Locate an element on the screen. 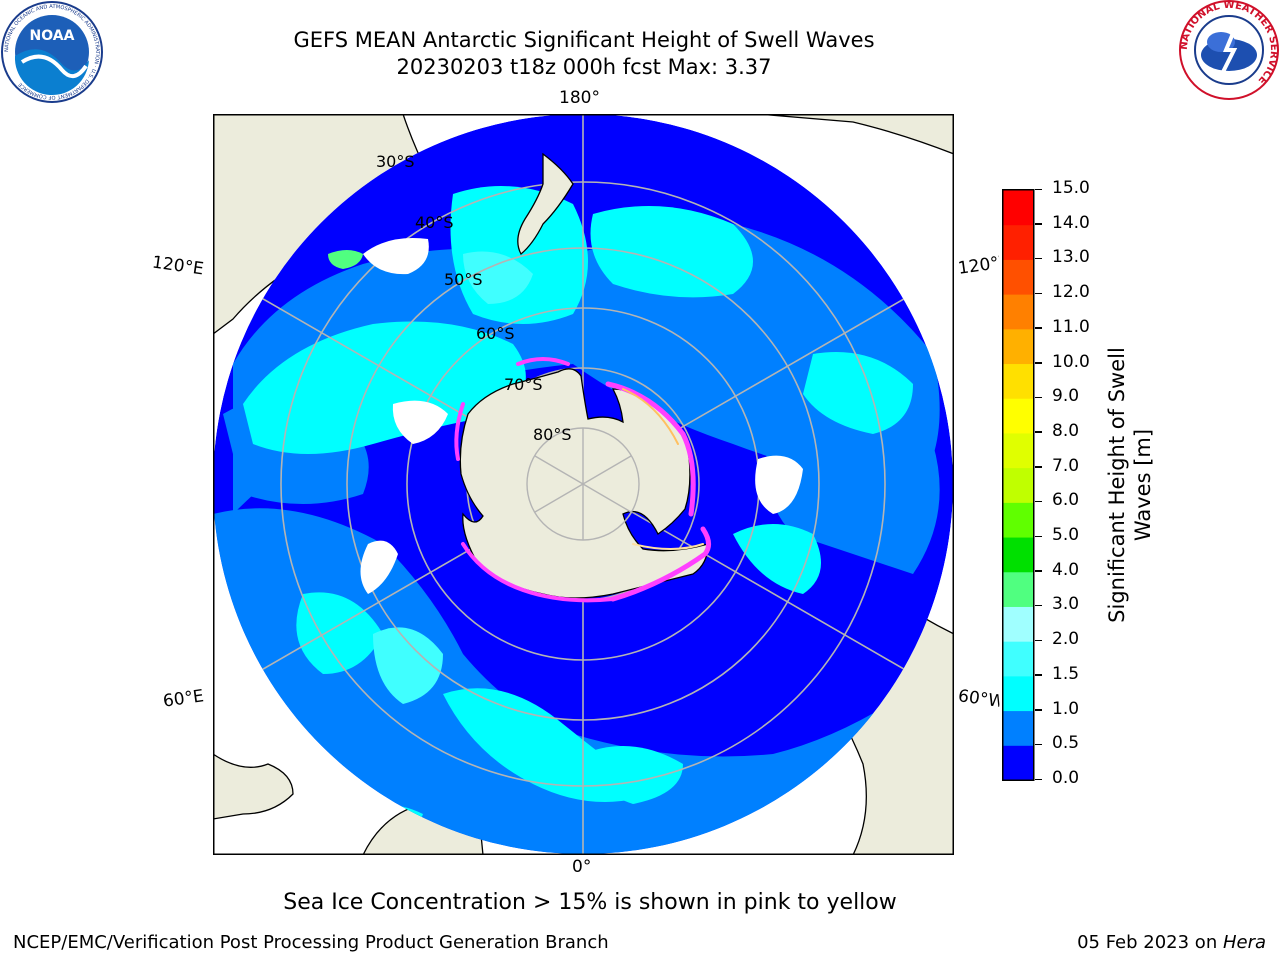 The image size is (1280, 960). colorbar-tick-label: 3.0 is located at coordinates (1066, 604).